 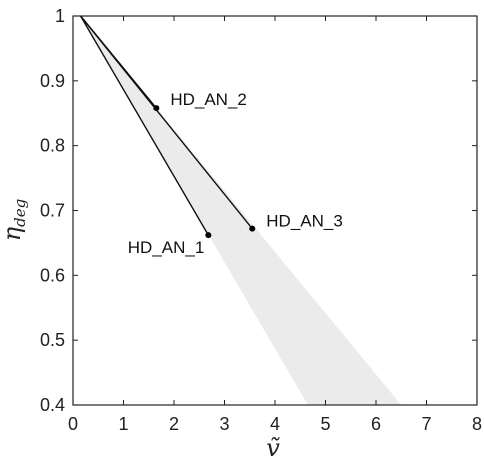 I want to click on data-label-hd-an-1: HD_AN_1, so click(x=166, y=247).